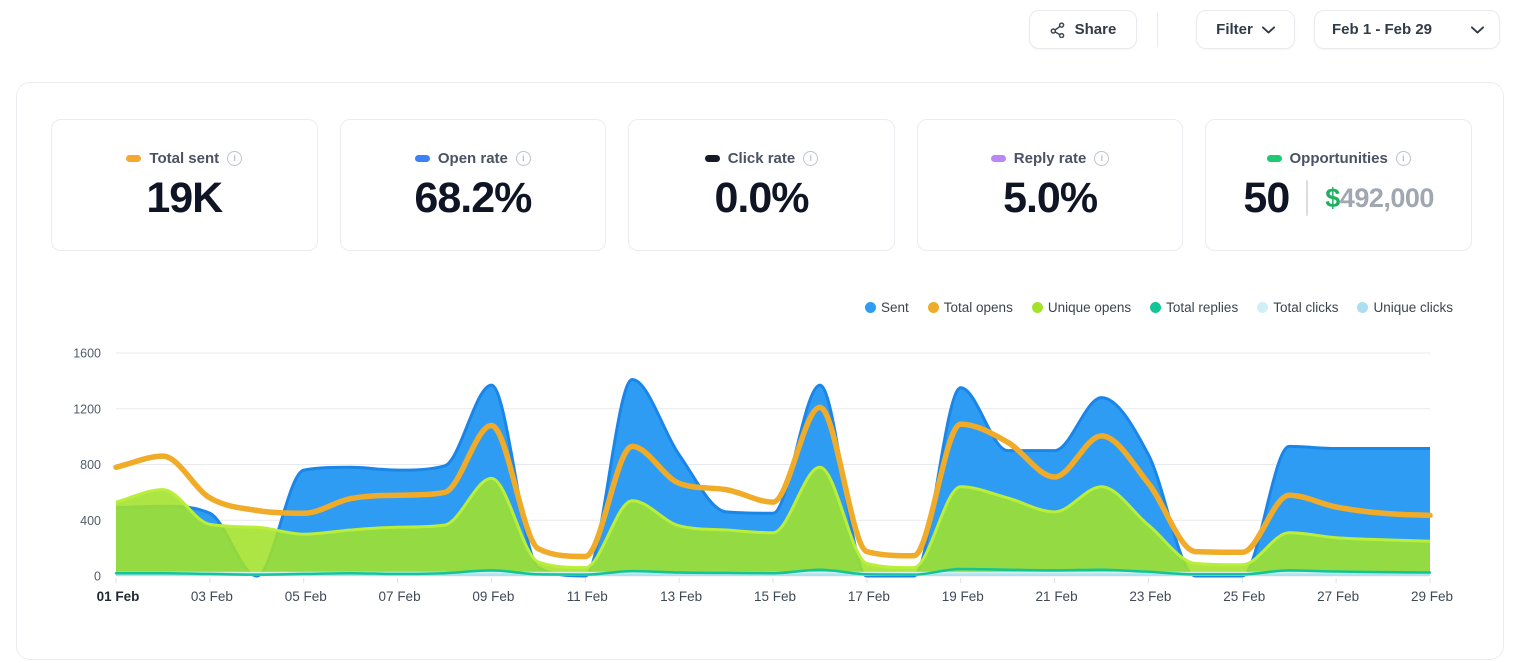 The width and height of the screenshot is (1520, 665). What do you see at coordinates (963, 596) in the screenshot?
I see `svg-text: 19 Feb` at bounding box center [963, 596].